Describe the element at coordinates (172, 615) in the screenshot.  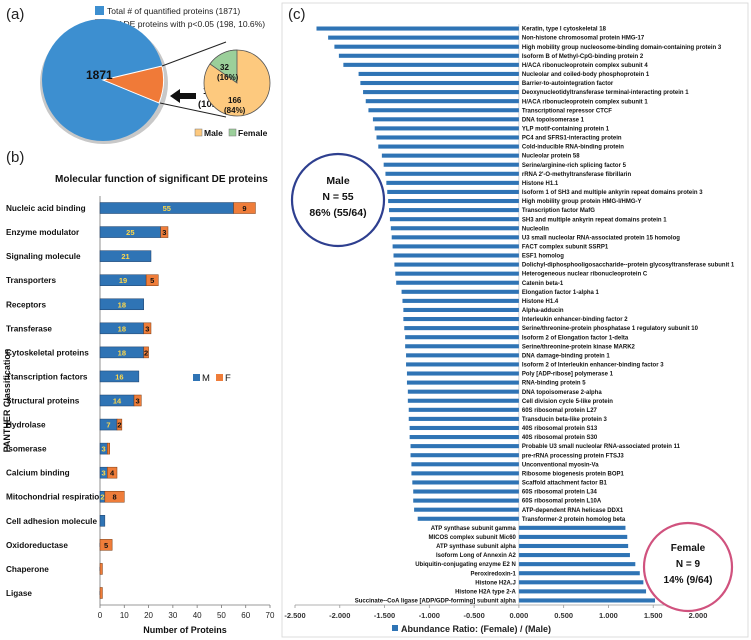
I see `chart-b-x-tick-label: 30` at that location.